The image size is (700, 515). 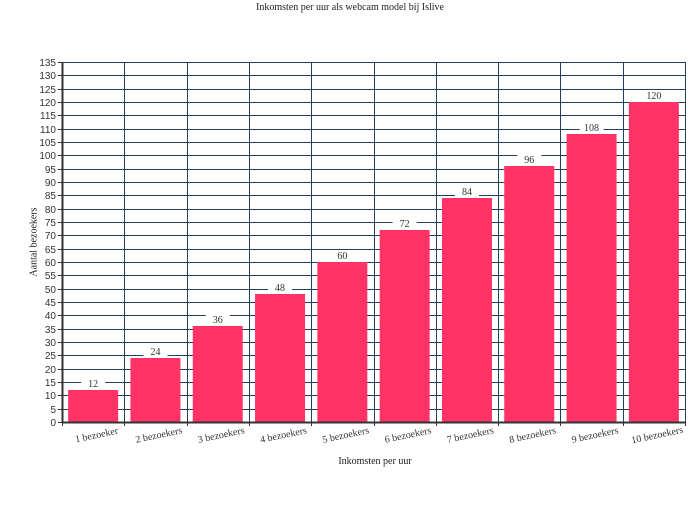 I want to click on bar-value-label: 24, so click(x=155, y=352).